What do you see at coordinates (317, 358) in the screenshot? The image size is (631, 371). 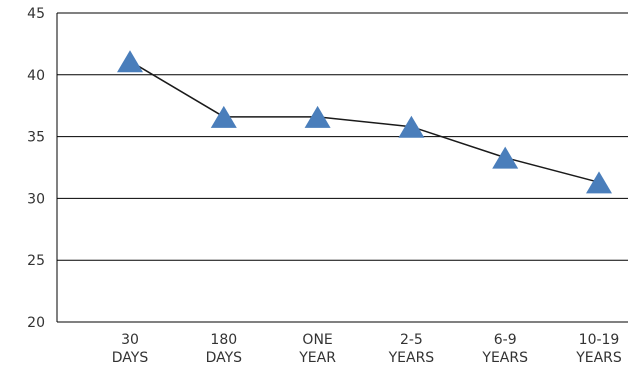 I see `x-tick-label-2-1: YEAR` at bounding box center [317, 358].